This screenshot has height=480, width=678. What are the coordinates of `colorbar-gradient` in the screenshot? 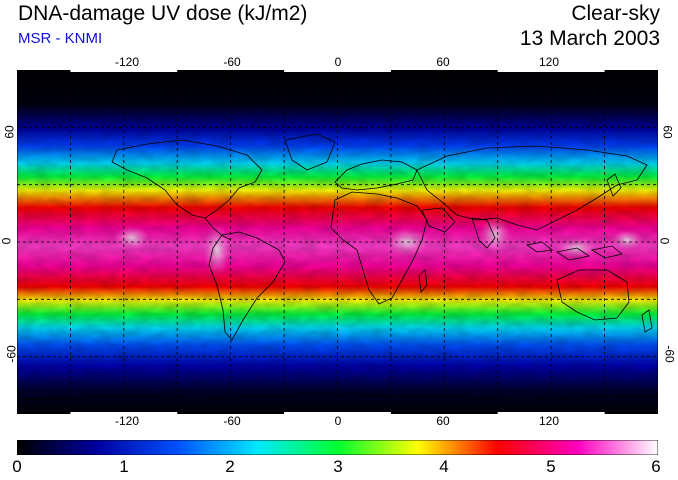 It's located at (337, 447).